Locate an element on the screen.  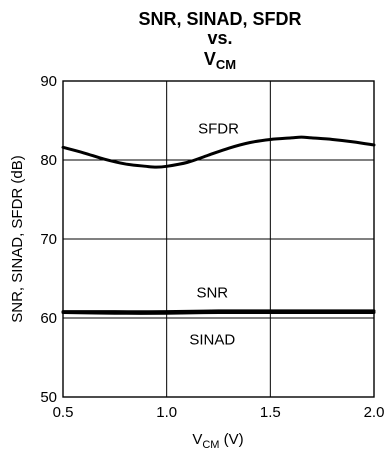
x-axis-label: VCM (V) is located at coordinates (217, 441).